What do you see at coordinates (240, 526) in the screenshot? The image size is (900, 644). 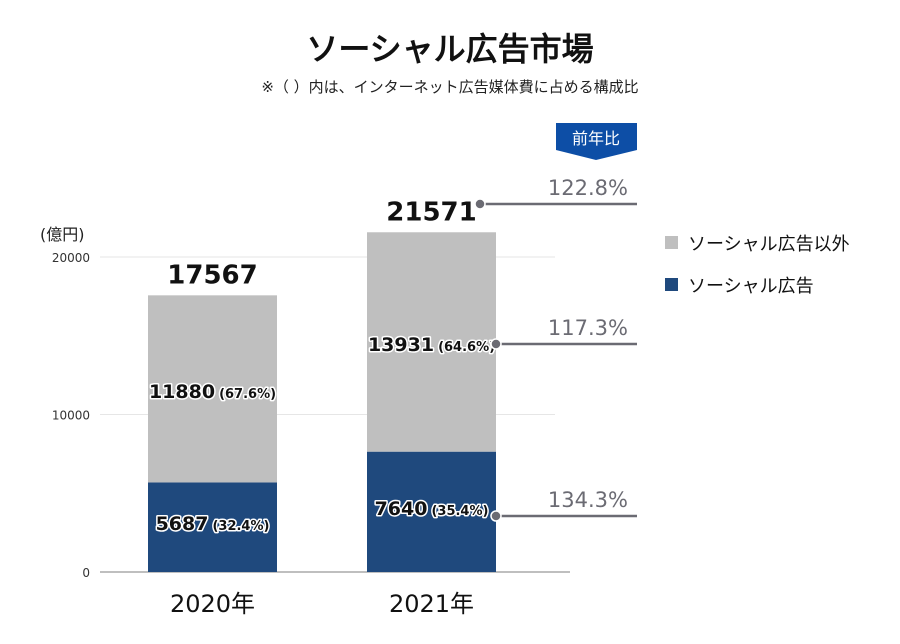 I see `data-label-share: (32.4%)` at bounding box center [240, 526].